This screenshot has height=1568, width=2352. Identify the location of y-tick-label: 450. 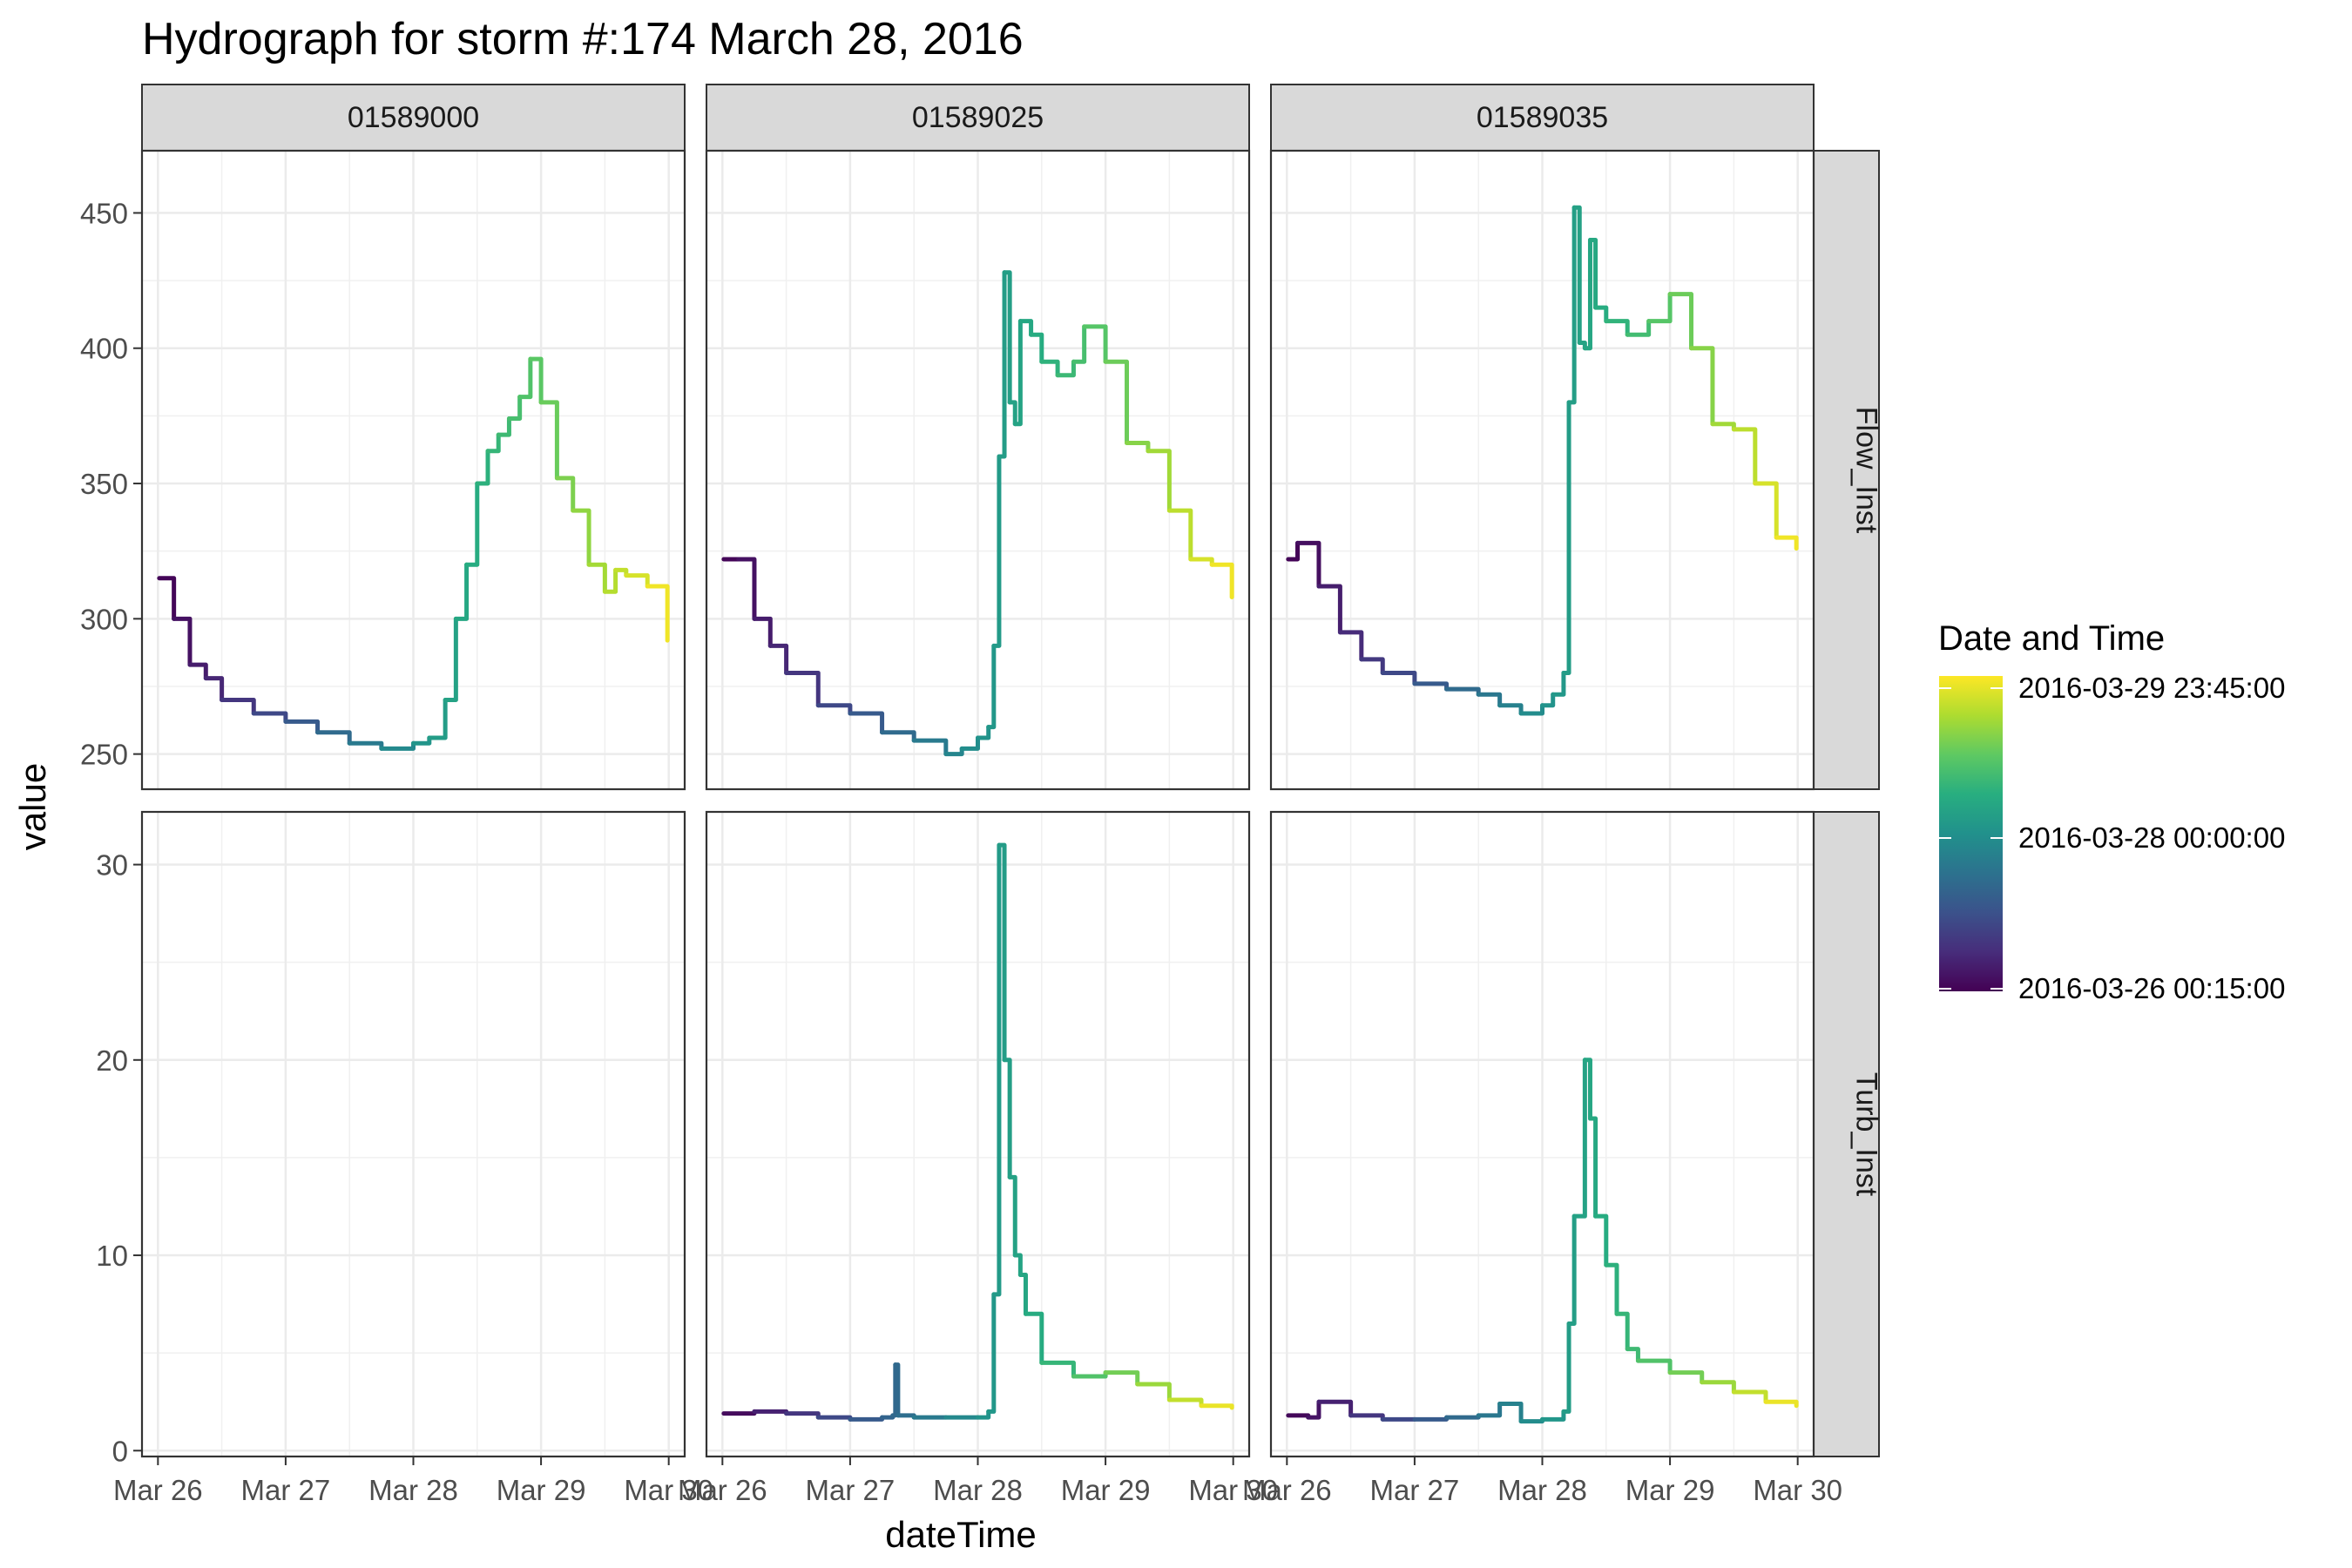
(104, 213).